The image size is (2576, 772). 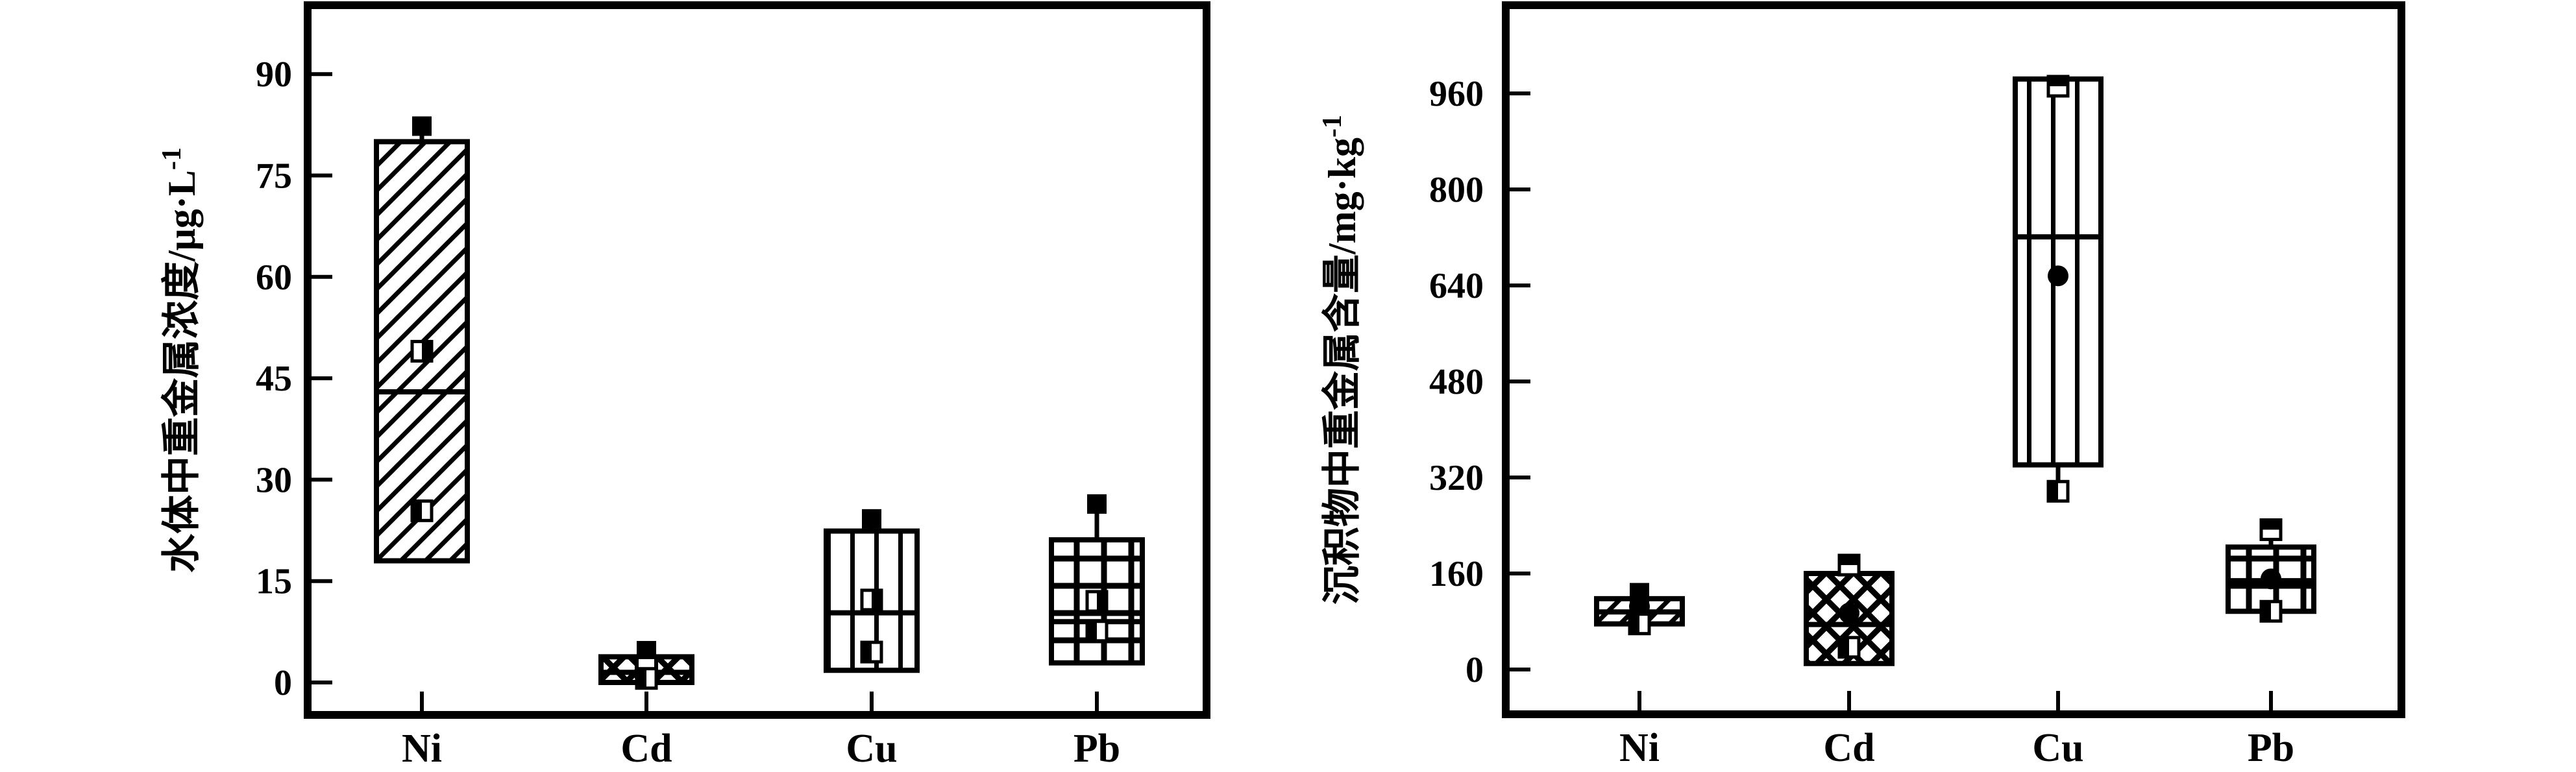 I want to click on y-tick-label: 45, so click(x=274, y=379).